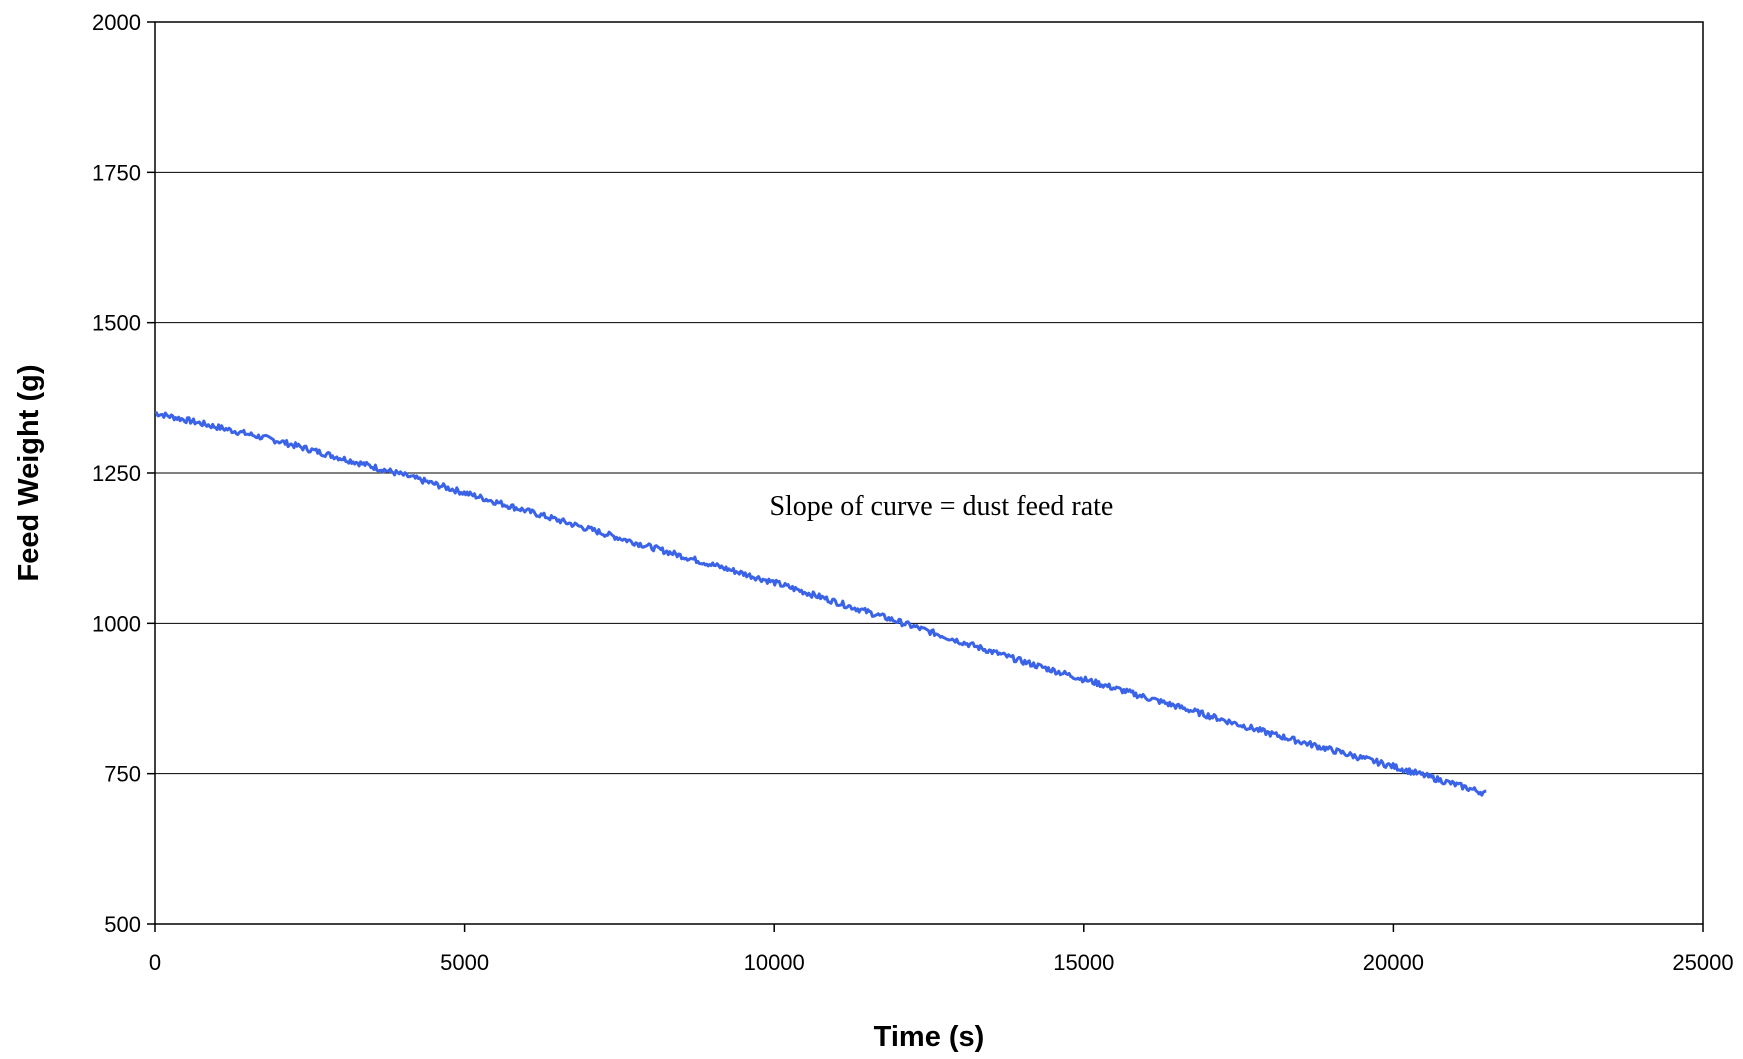 Image resolution: width=1743 pixels, height=1059 pixels. I want to click on y-tick-label: 500, so click(122, 924).